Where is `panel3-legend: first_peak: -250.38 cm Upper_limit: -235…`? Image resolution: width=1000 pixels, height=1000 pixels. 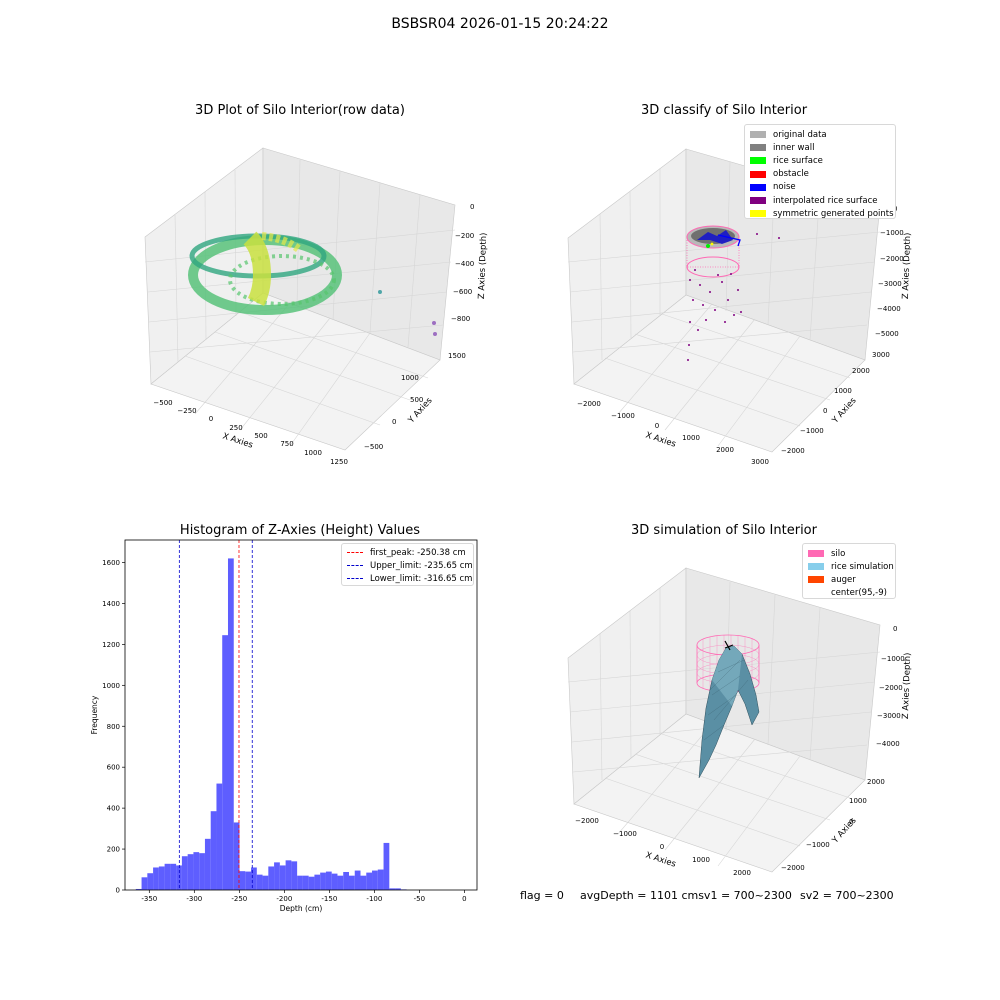 panel3-legend: first_peak: -250.38 cm Upper_limit: -235… is located at coordinates (407, 564).